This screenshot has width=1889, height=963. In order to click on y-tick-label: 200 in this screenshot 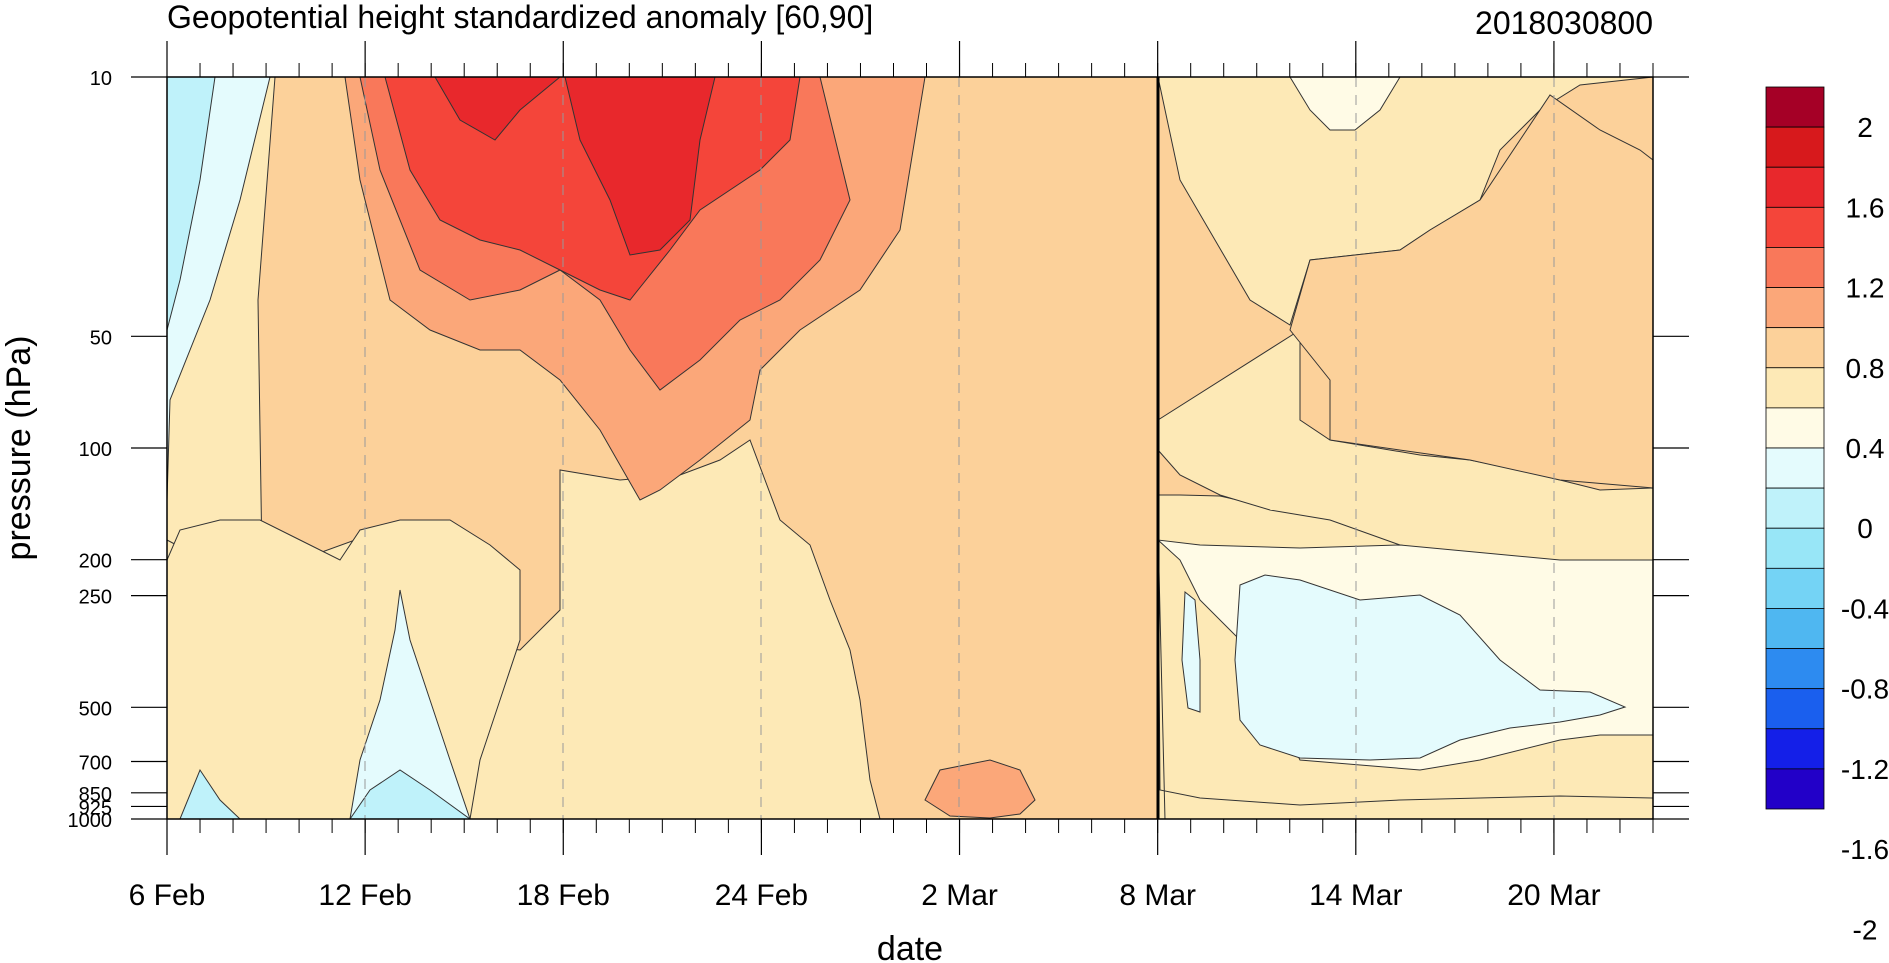, I will do `click(95, 562)`.